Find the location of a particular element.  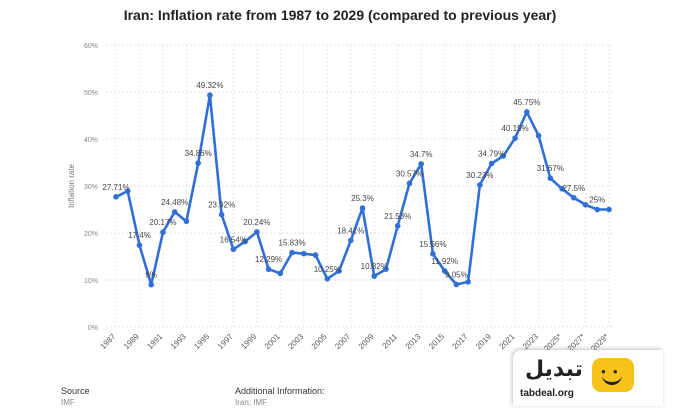

x-tick-label: 2013 is located at coordinates (413, 341).